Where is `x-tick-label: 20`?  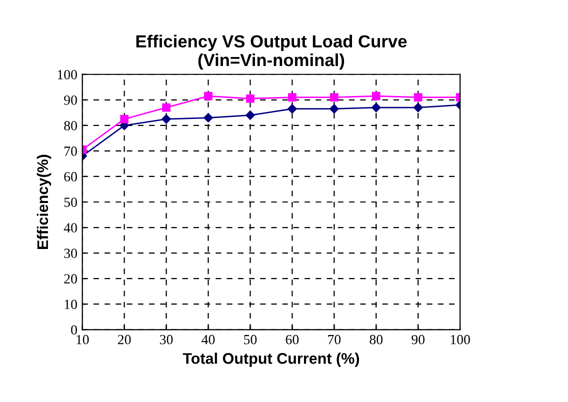 x-tick-label: 20 is located at coordinates (124, 339).